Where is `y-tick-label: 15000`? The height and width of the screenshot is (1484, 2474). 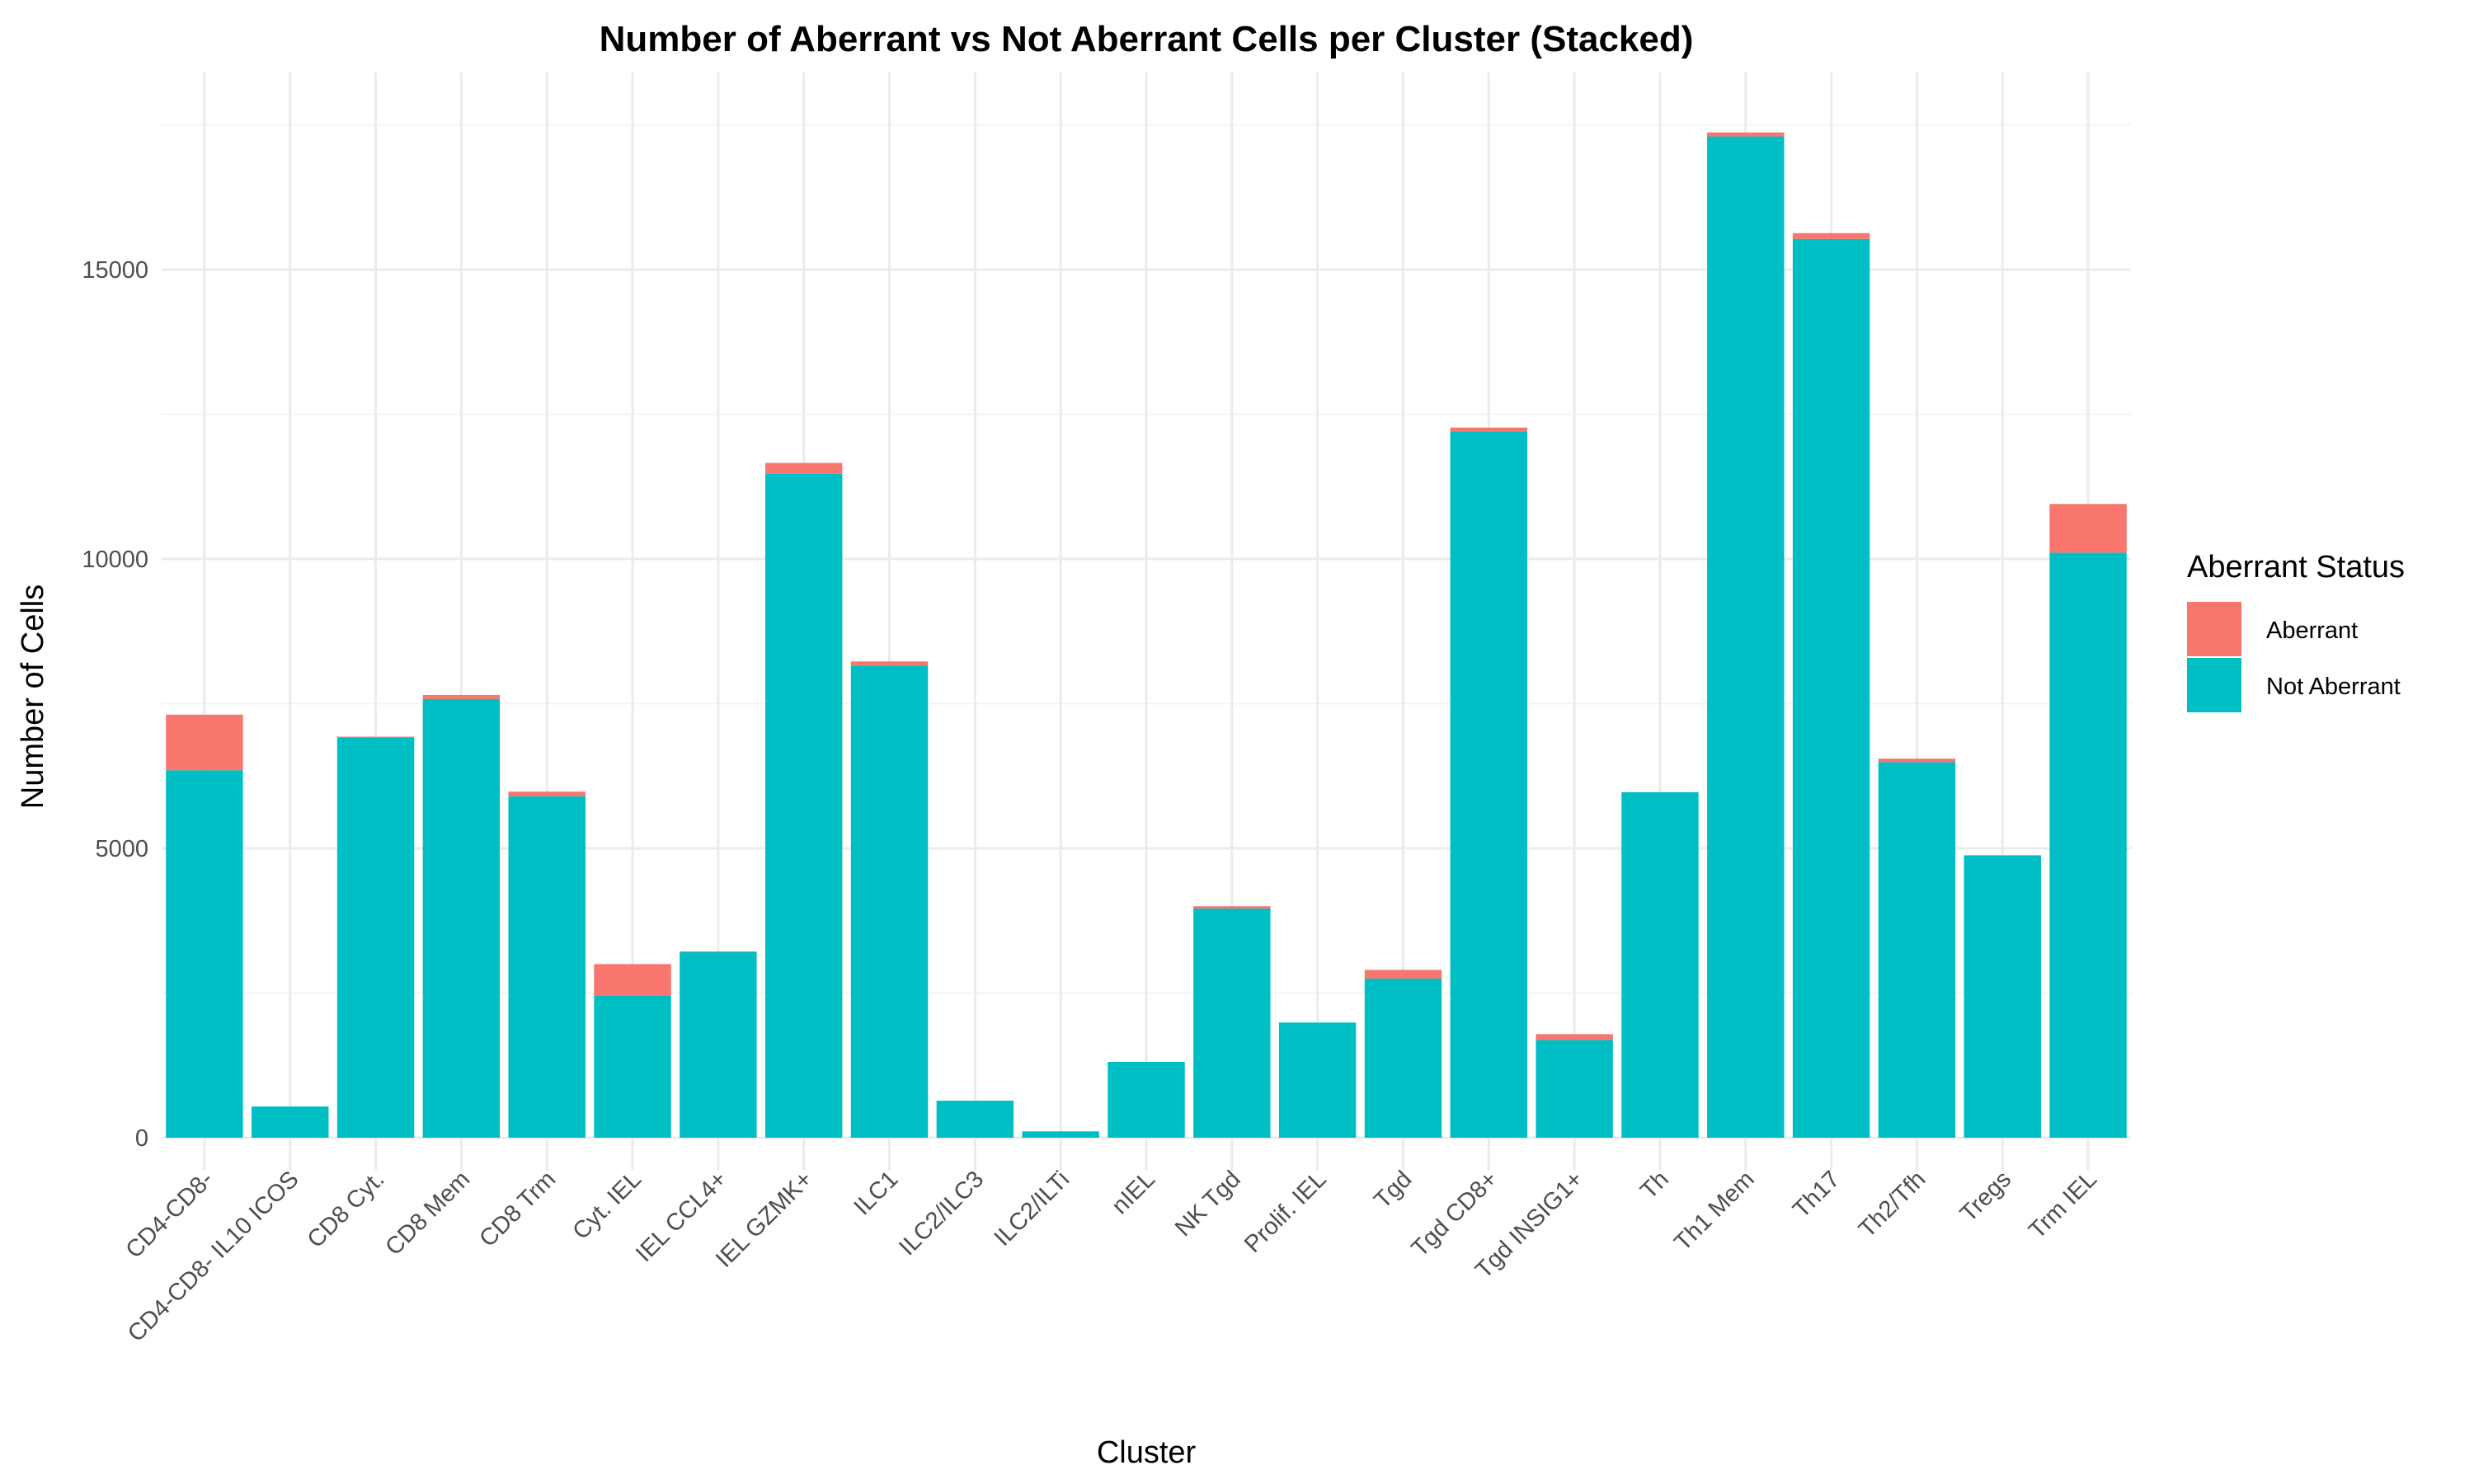 y-tick-label: 15000 is located at coordinates (115, 270).